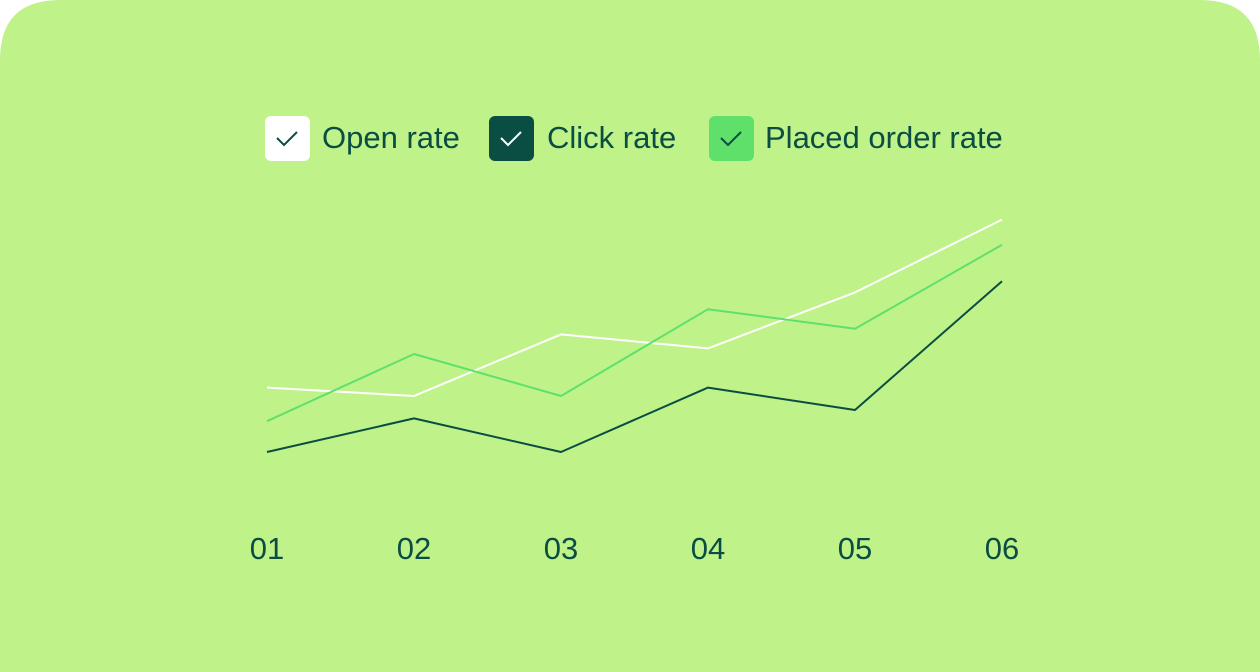 This screenshot has width=1260, height=672. I want to click on x-tick-label: 05, so click(855, 548).